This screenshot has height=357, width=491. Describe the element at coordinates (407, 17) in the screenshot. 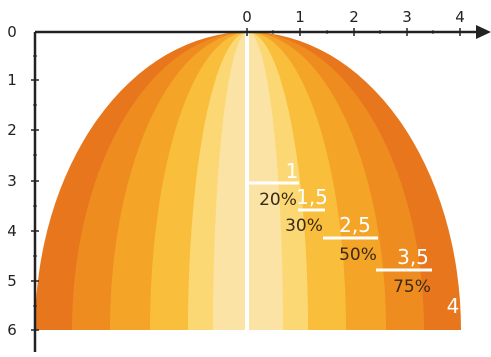

I see `x-tick-label: 3` at that location.